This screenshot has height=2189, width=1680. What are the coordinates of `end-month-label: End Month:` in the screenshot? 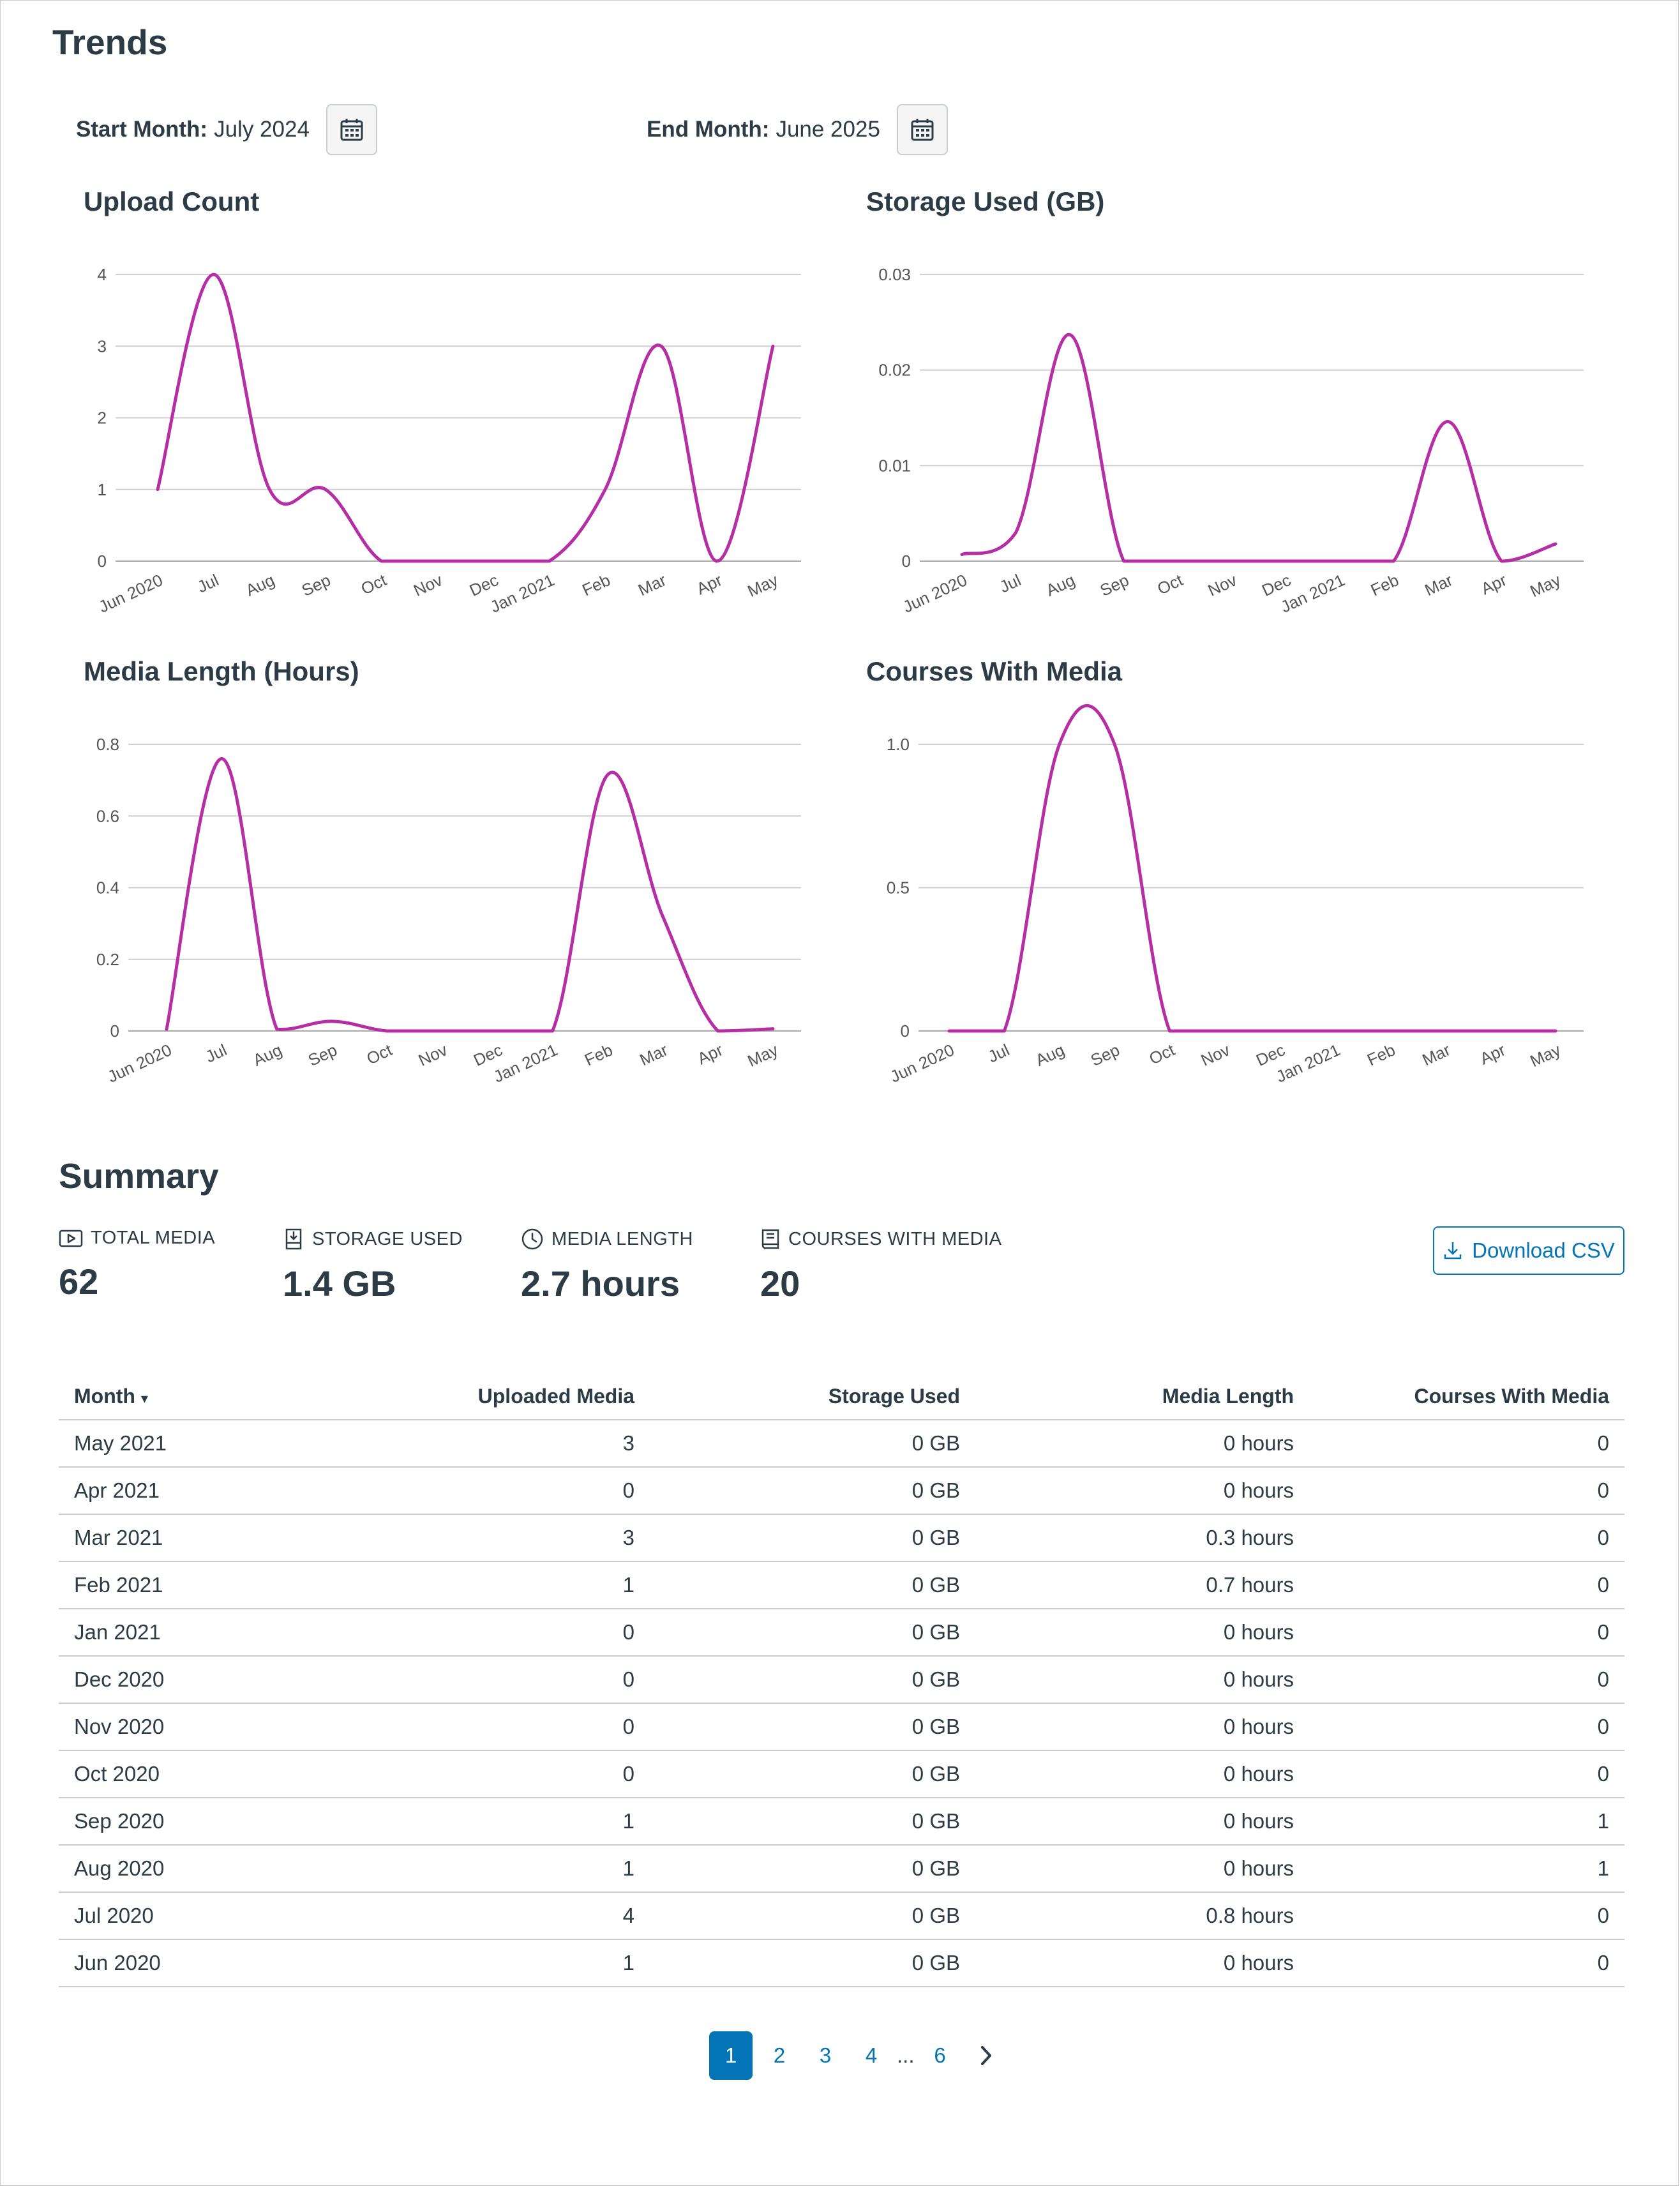 It's located at (708, 129).